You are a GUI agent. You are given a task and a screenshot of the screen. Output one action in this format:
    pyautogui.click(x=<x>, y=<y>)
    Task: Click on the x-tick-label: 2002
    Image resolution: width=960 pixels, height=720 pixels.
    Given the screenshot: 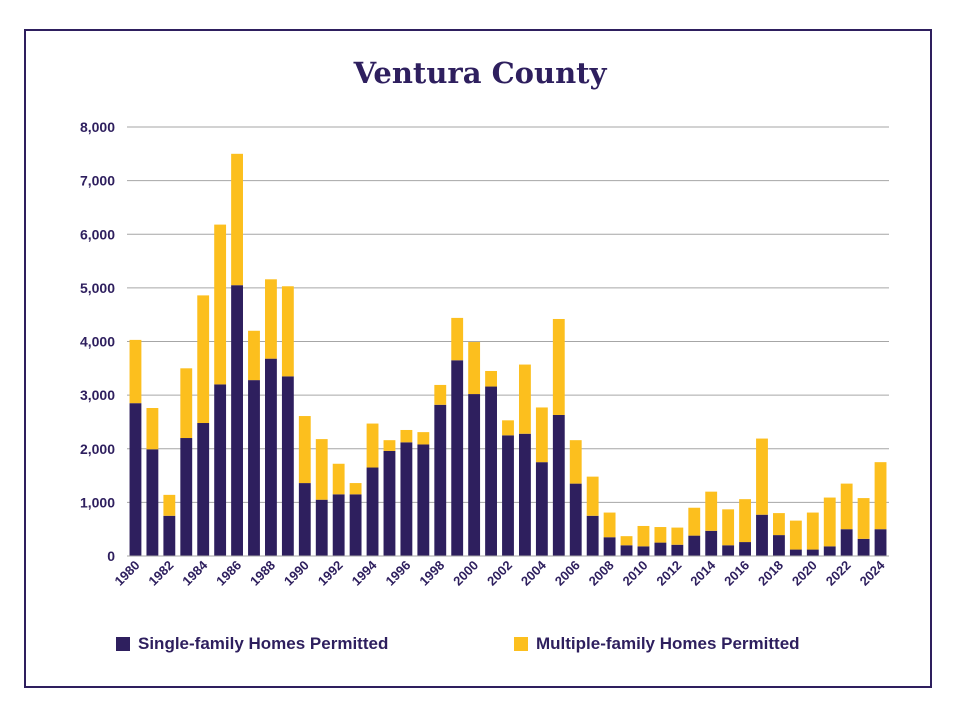 What is the action you would take?
    pyautogui.click(x=499, y=573)
    